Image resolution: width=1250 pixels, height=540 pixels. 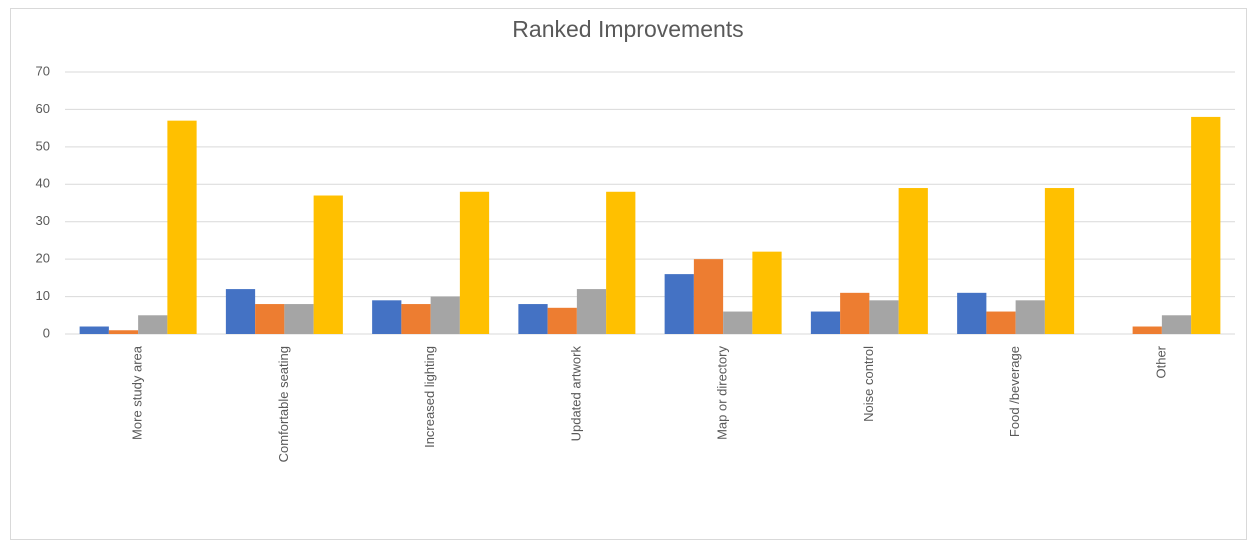 I want to click on x-tick-label: Increased lighting, so click(x=429, y=397).